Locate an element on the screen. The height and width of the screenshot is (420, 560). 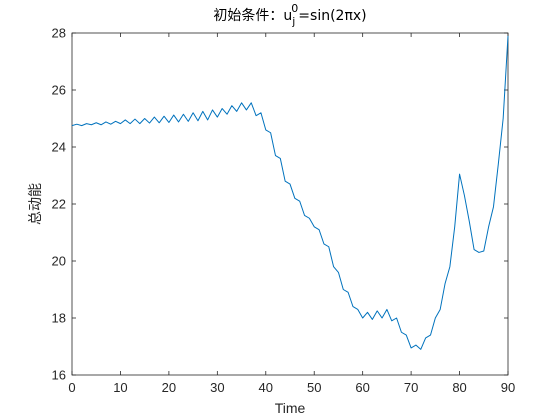
x-axis-label: Time is located at coordinates (290, 408).